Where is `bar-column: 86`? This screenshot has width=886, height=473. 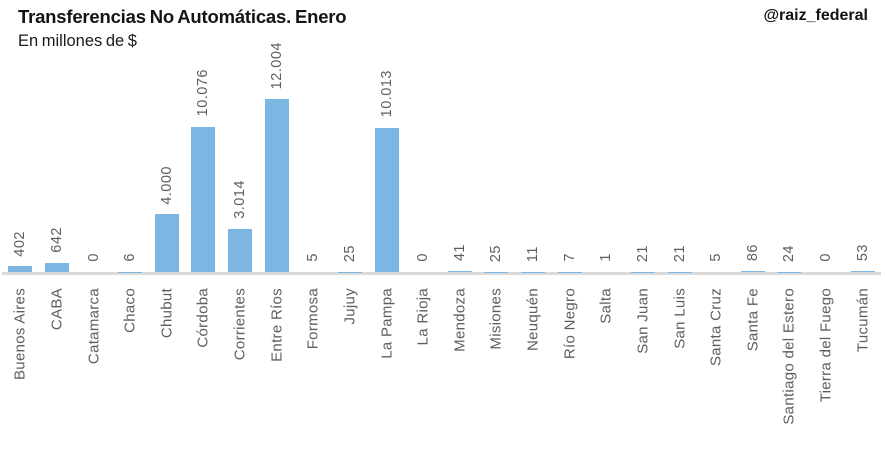 bar-column: 86 is located at coordinates (753, 136).